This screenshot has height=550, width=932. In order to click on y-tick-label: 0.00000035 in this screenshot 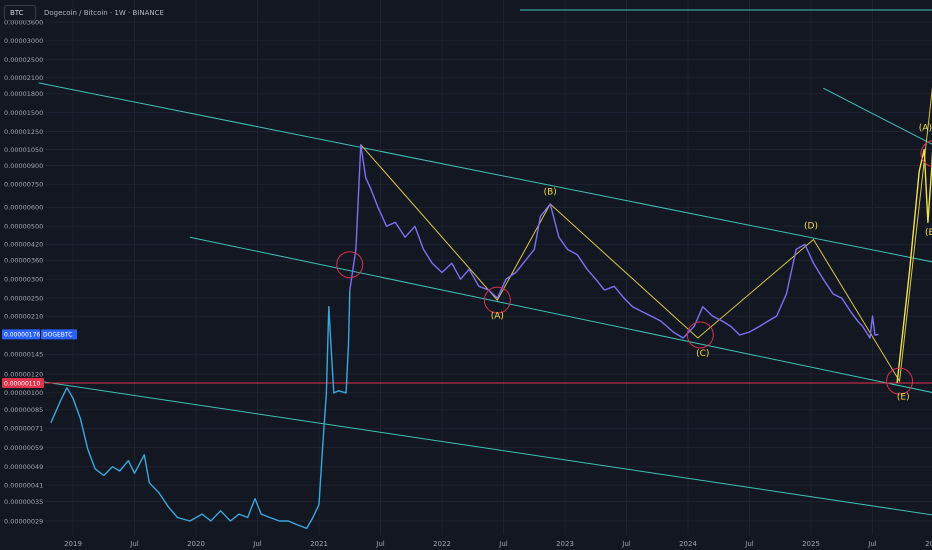, I will do `click(23, 502)`.